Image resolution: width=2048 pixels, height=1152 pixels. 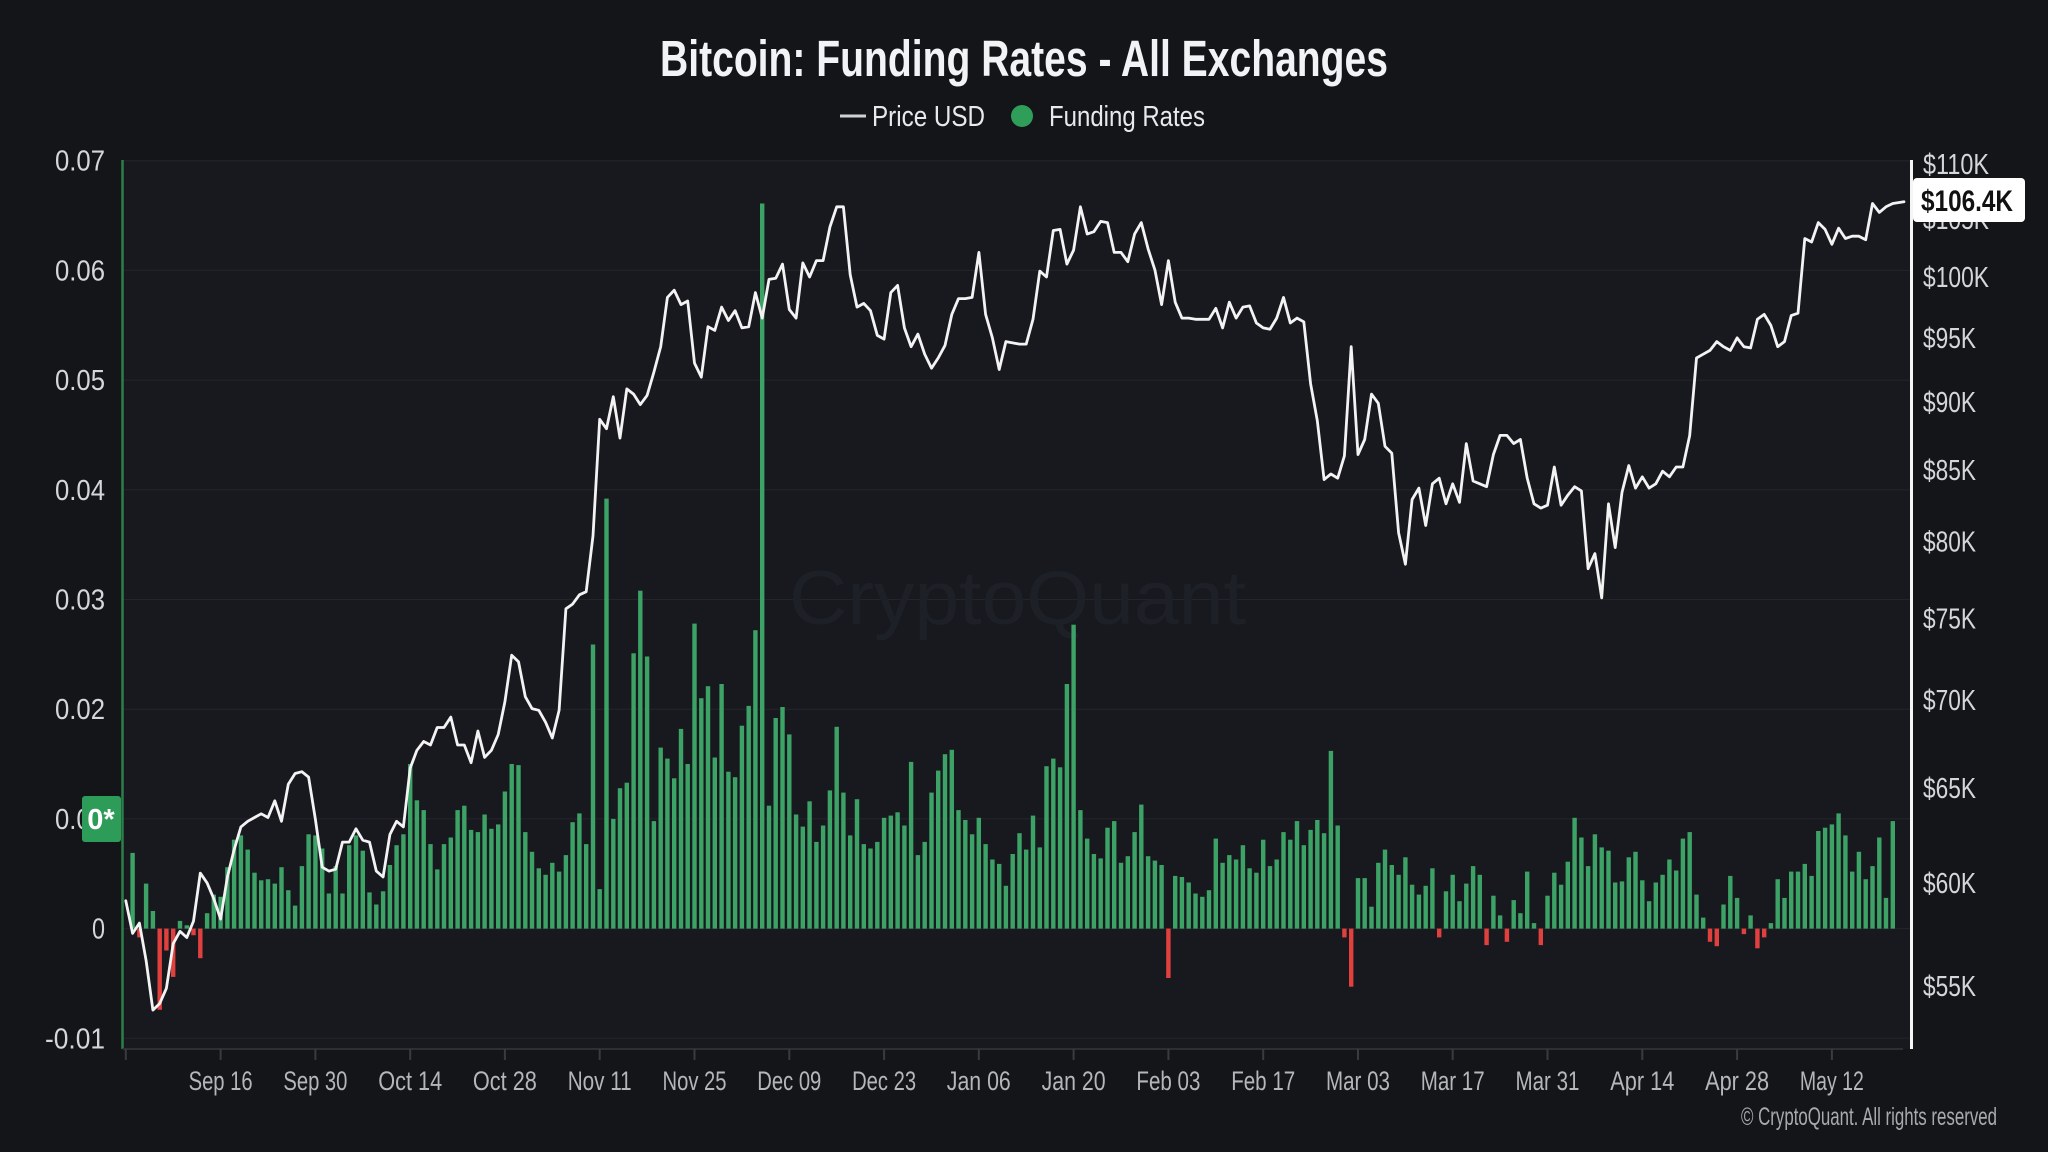 What do you see at coordinates (1168, 1081) in the screenshot?
I see `svg-text: Feb 03` at bounding box center [1168, 1081].